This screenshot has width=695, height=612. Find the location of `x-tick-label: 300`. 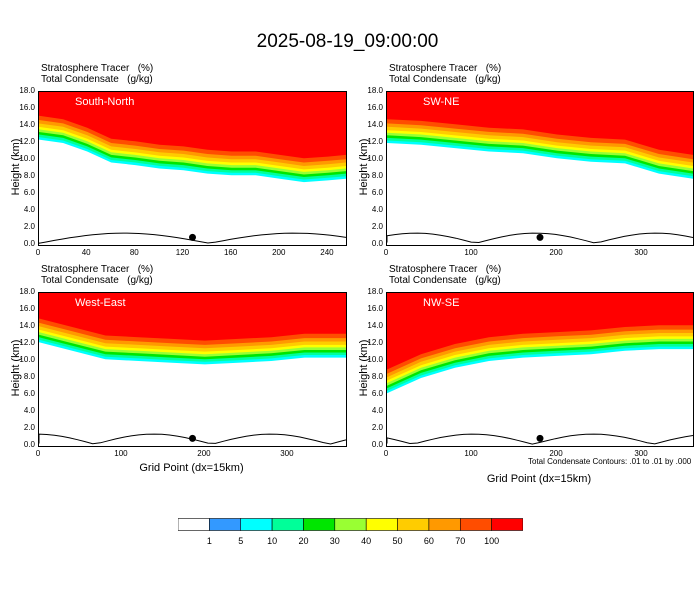

x-tick-label: 300 is located at coordinates (641, 453).